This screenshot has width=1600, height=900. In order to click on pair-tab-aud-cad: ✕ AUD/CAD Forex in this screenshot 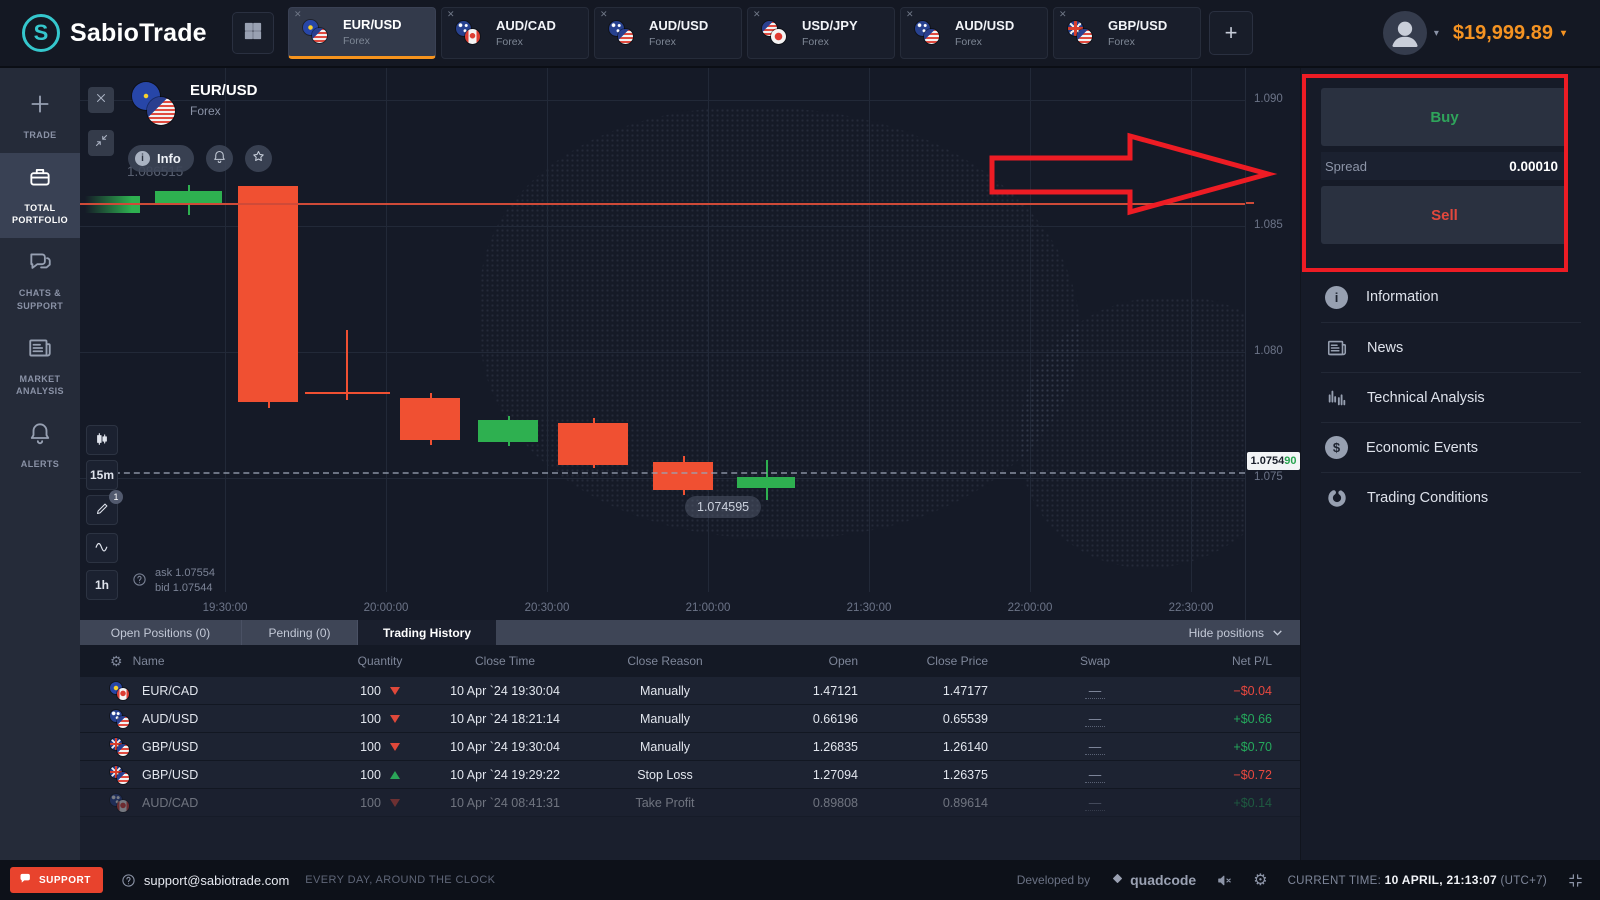, I will do `click(515, 33)`.